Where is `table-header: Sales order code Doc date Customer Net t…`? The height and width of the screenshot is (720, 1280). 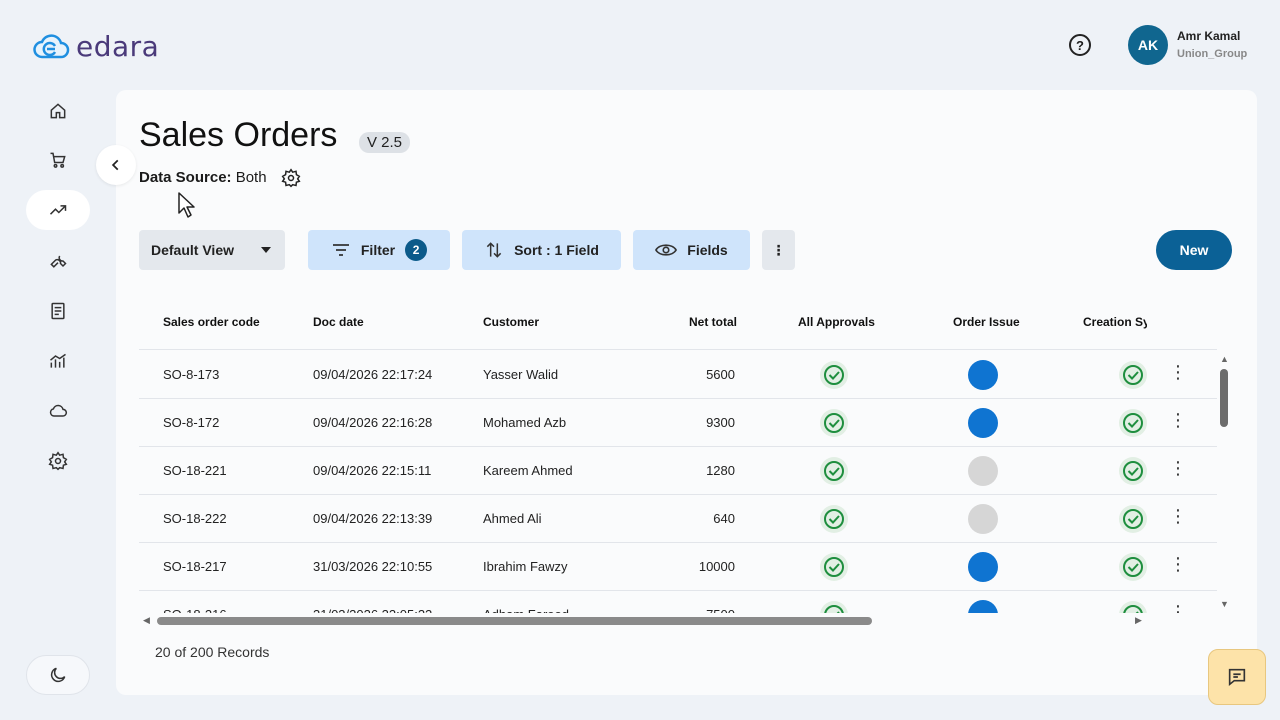 table-header: Sales order code Doc date Customer Net t… is located at coordinates (678, 325).